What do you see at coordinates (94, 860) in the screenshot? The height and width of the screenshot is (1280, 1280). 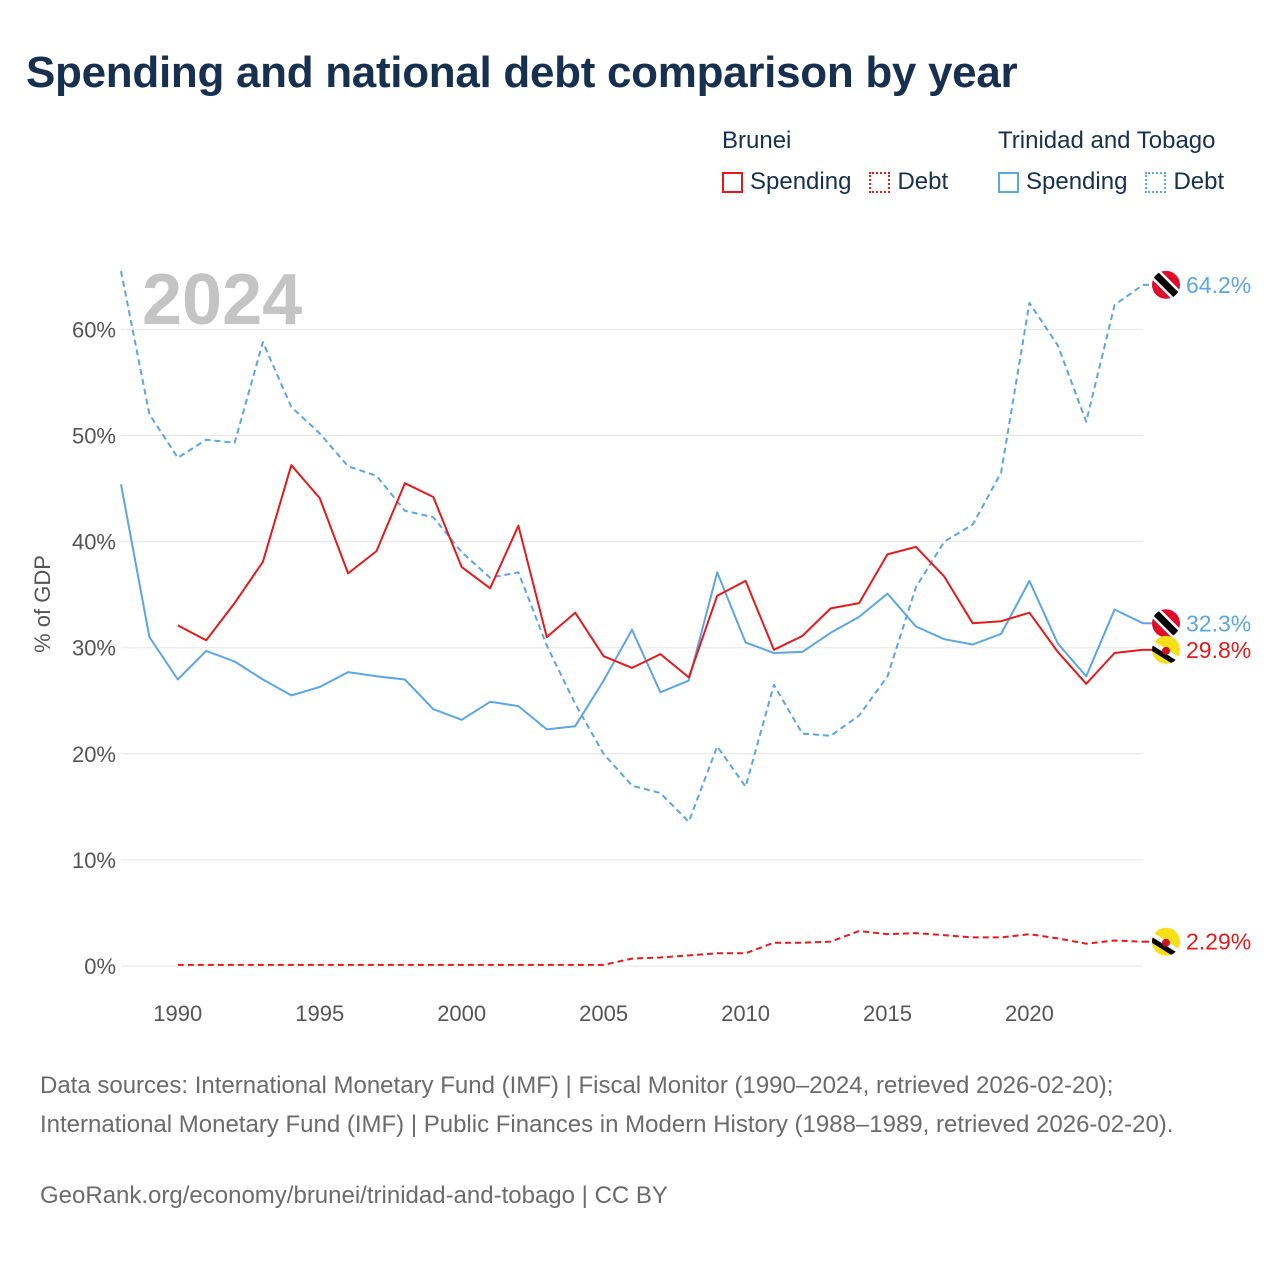 I see `y-tick-label: 10%` at bounding box center [94, 860].